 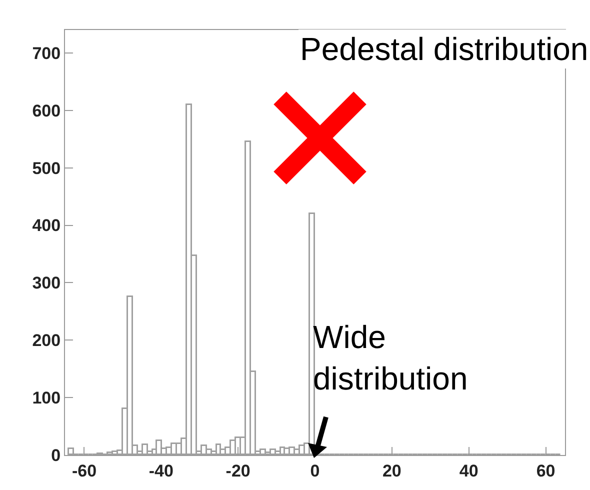 What do you see at coordinates (46, 226) in the screenshot?
I see `y-tick-label: 400` at bounding box center [46, 226].